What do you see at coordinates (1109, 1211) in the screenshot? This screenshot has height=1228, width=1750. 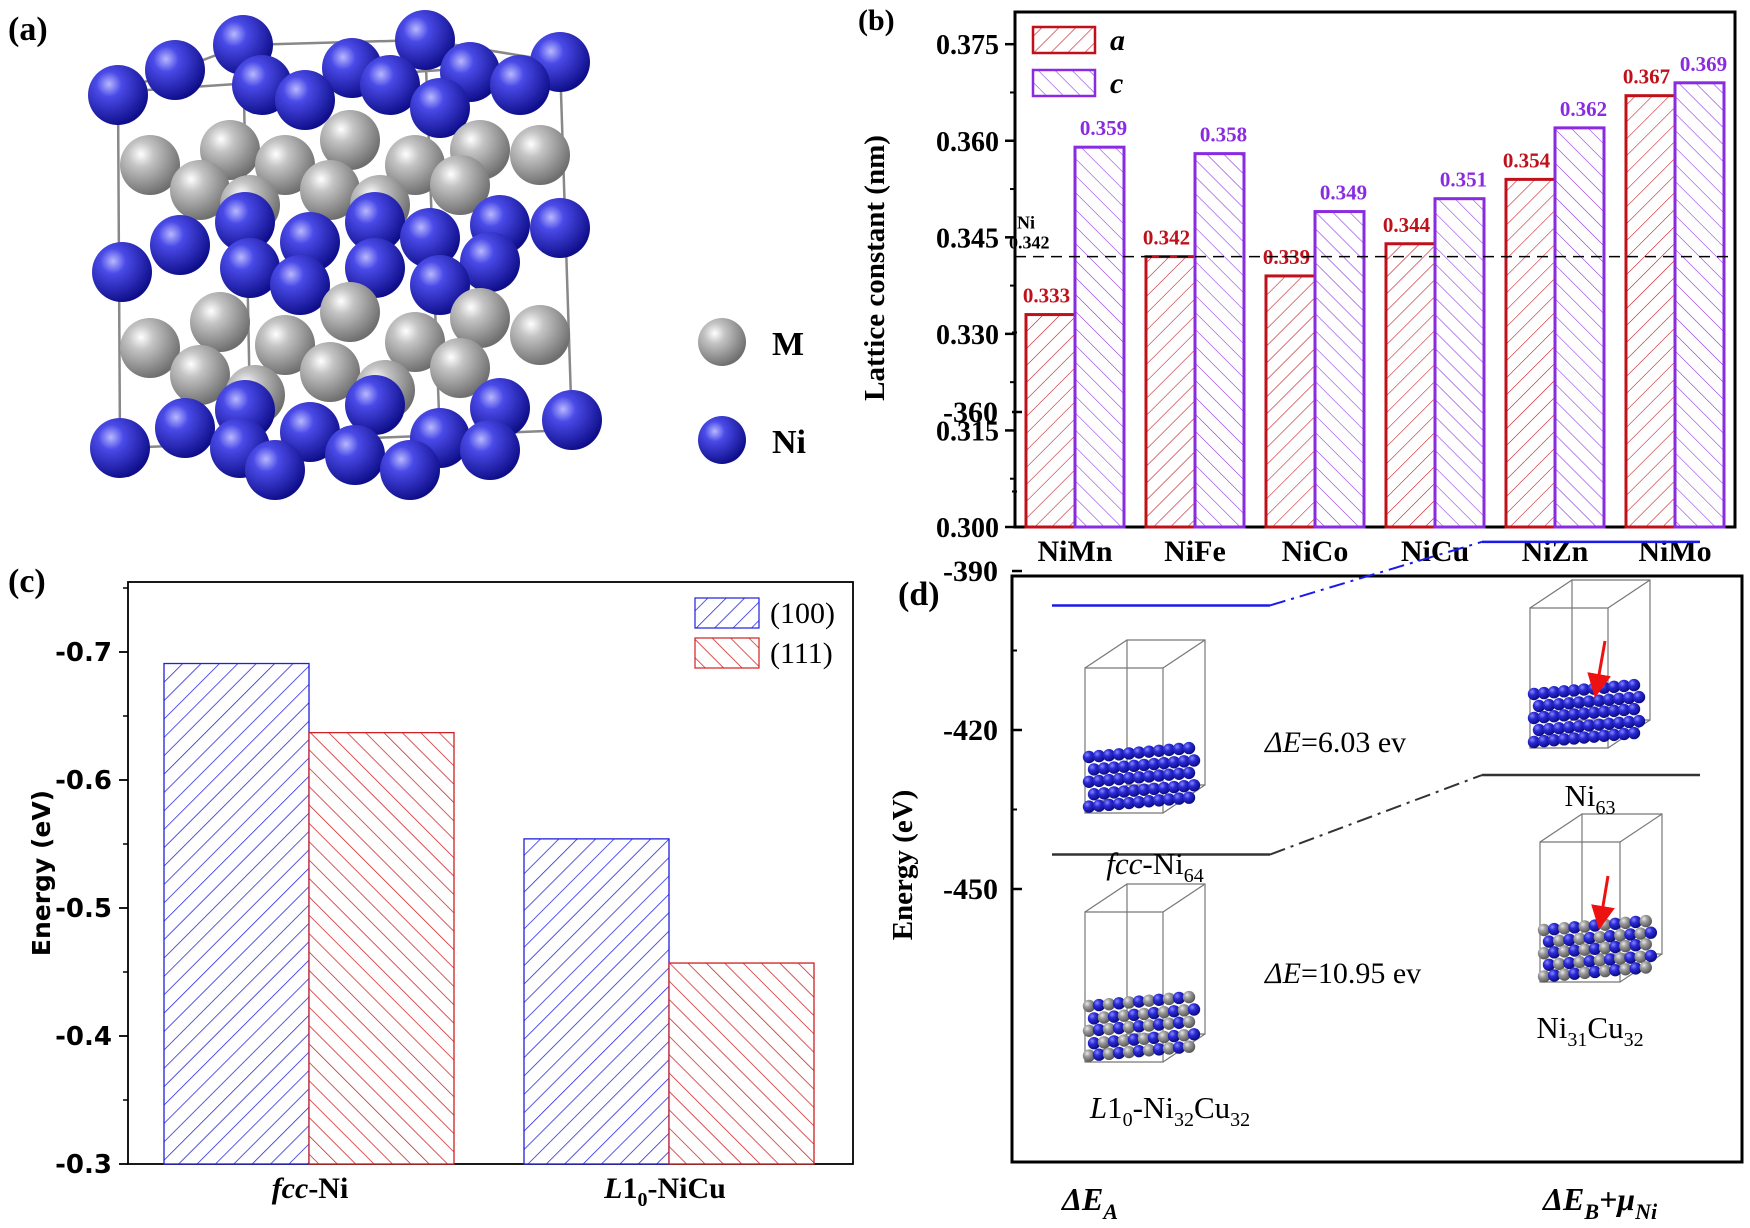 I see `d-xlabel-dea-sub: A` at bounding box center [1109, 1211].